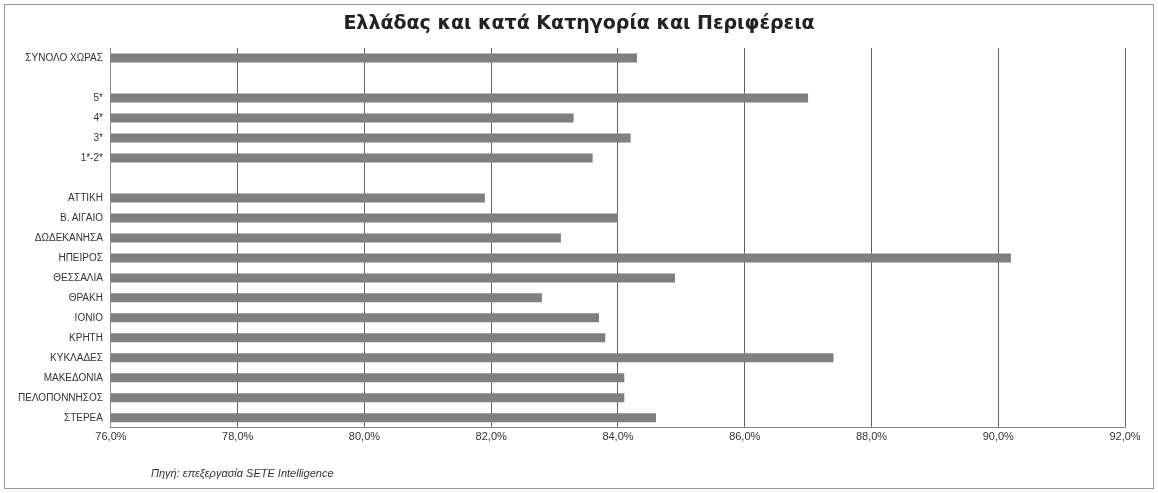  What do you see at coordinates (238, 436) in the screenshot?
I see `x-tick-label: 78,0%` at bounding box center [238, 436].